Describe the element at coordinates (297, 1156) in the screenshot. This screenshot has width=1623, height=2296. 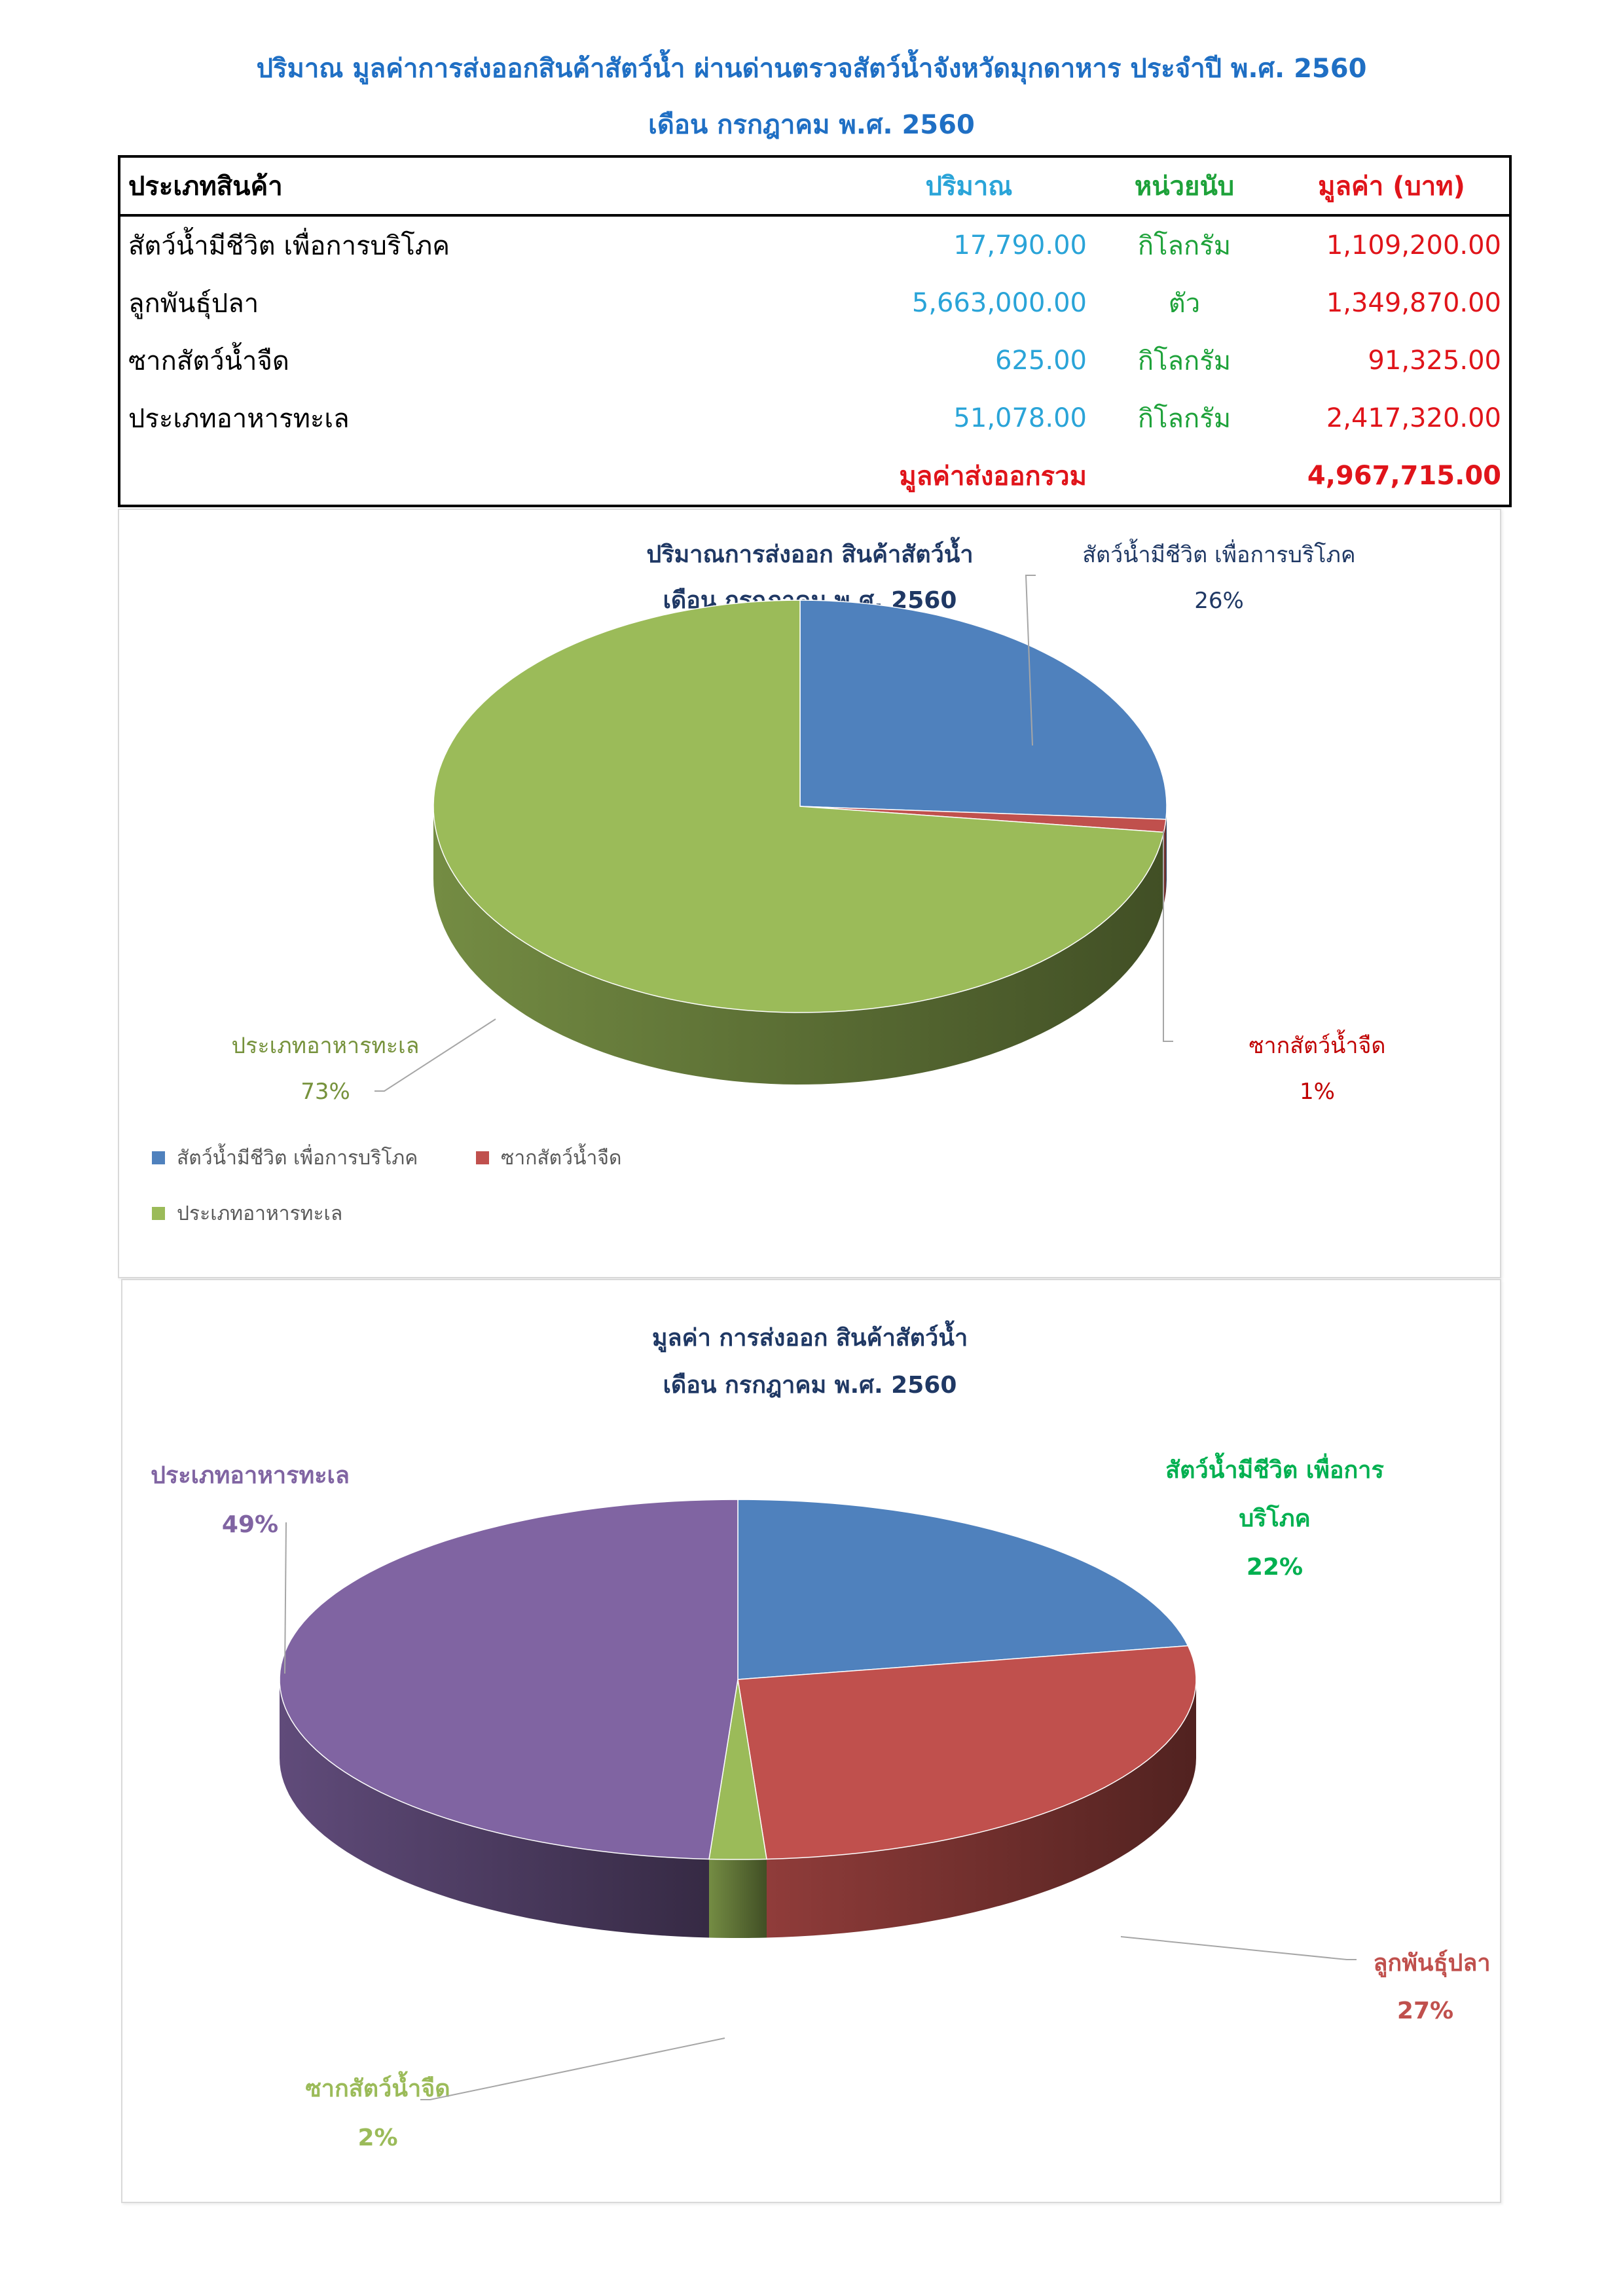
I see `legend-label-1: สัตว์น้ำมีชีวิต เพื่อการบริโภค` at that location.